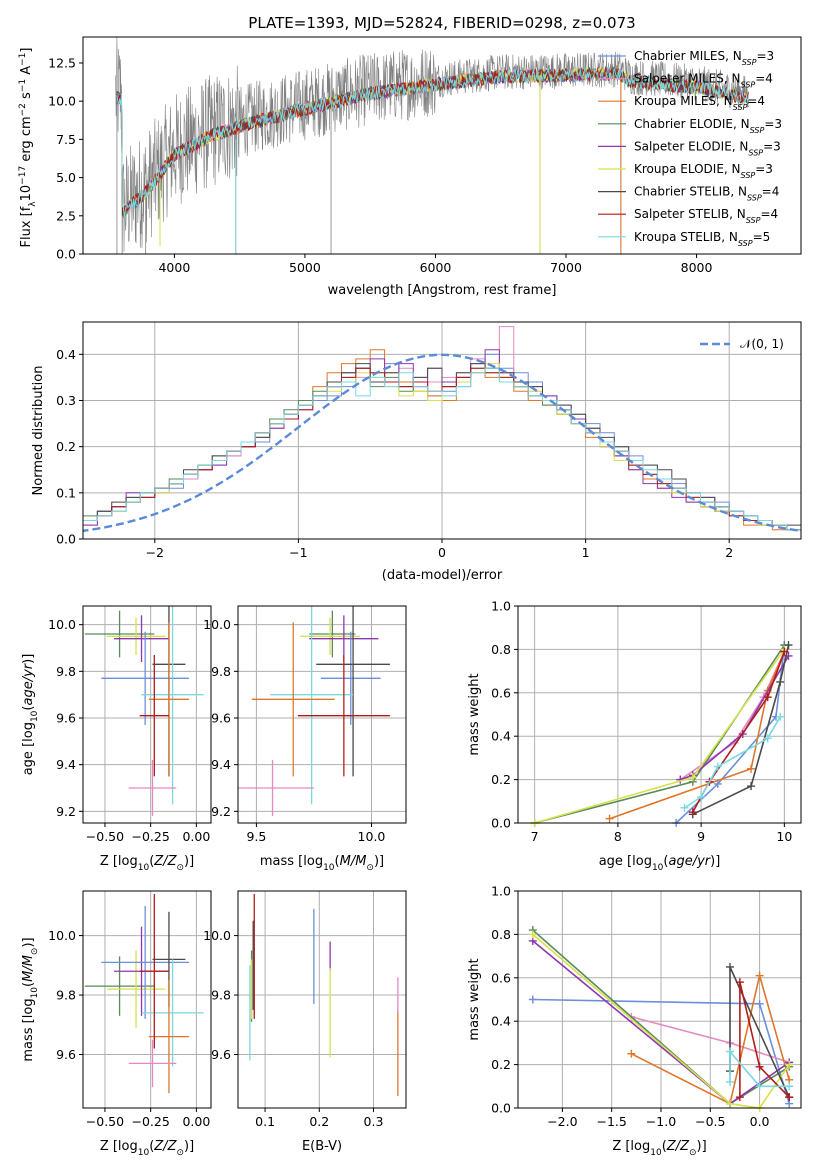 The height and width of the screenshot is (1170, 819). Describe the element at coordinates (699, 103) in the screenshot. I see `legend-entry: Kroupa MILES, NSSP=4` at that location.